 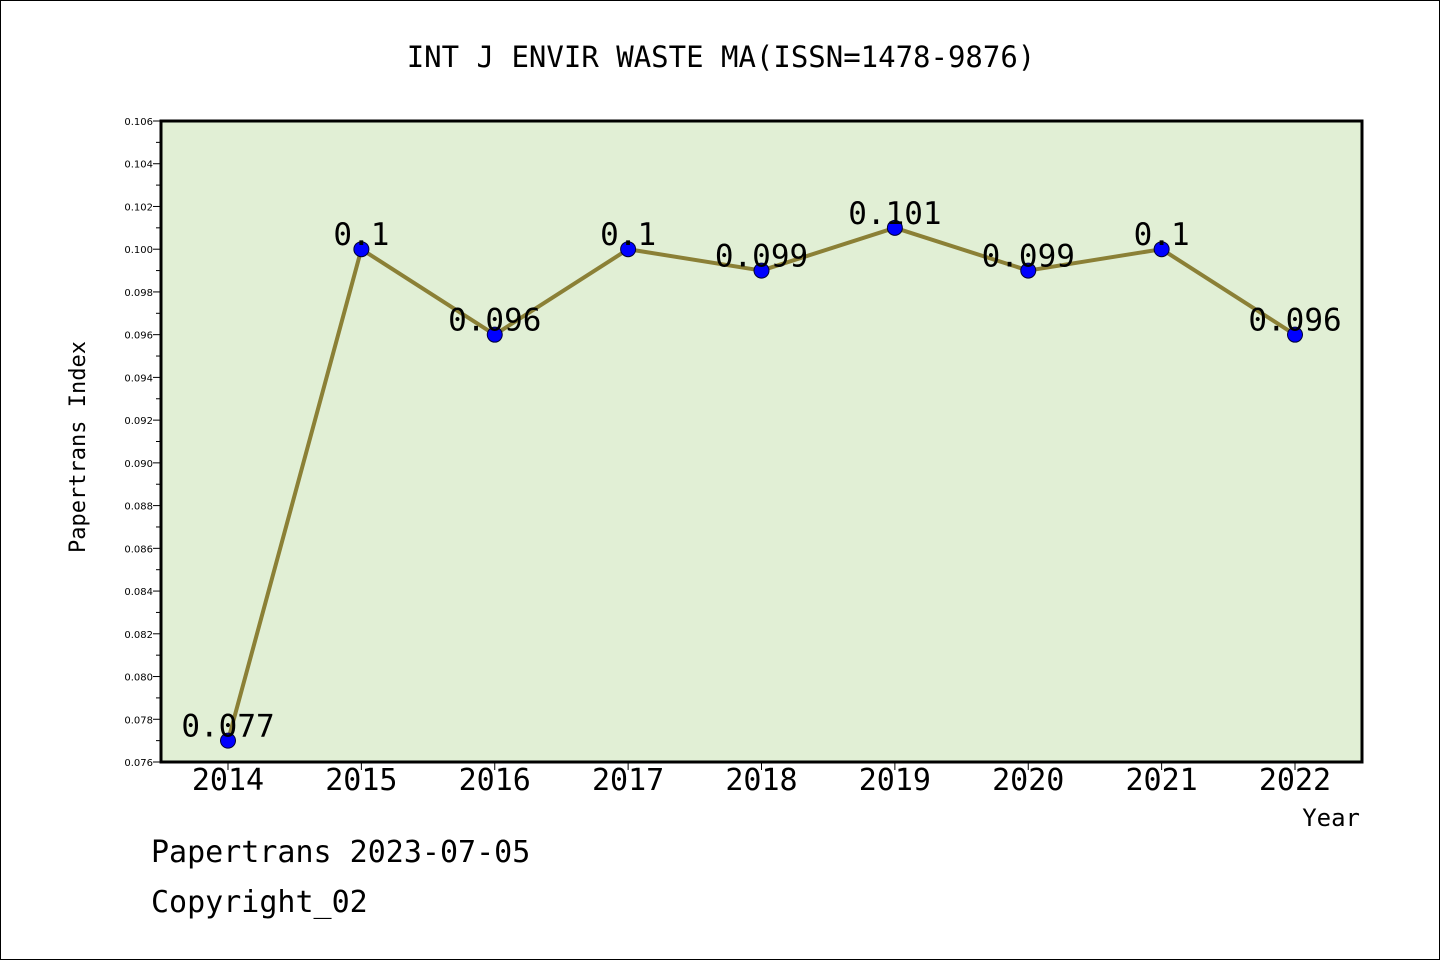 I want to click on data-label: 0.077, so click(x=227, y=727).